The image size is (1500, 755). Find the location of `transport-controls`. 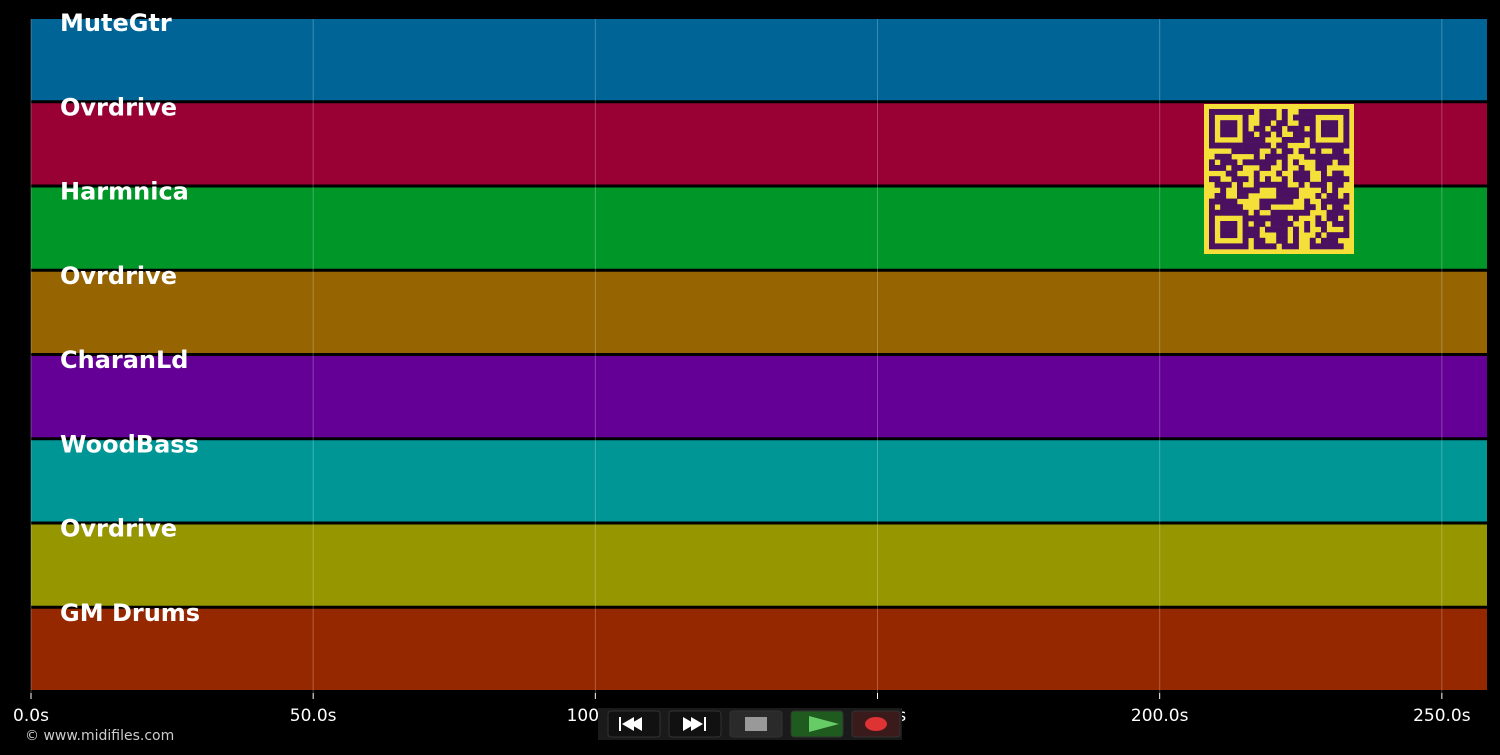

transport-controls is located at coordinates (750, 724).